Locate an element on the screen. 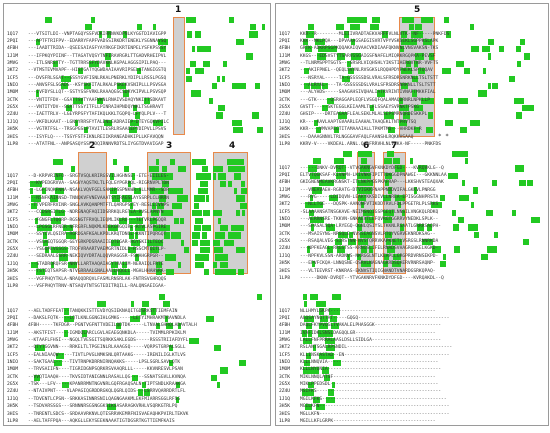  seq-name: 3MVG is located at coordinates (13, 64).